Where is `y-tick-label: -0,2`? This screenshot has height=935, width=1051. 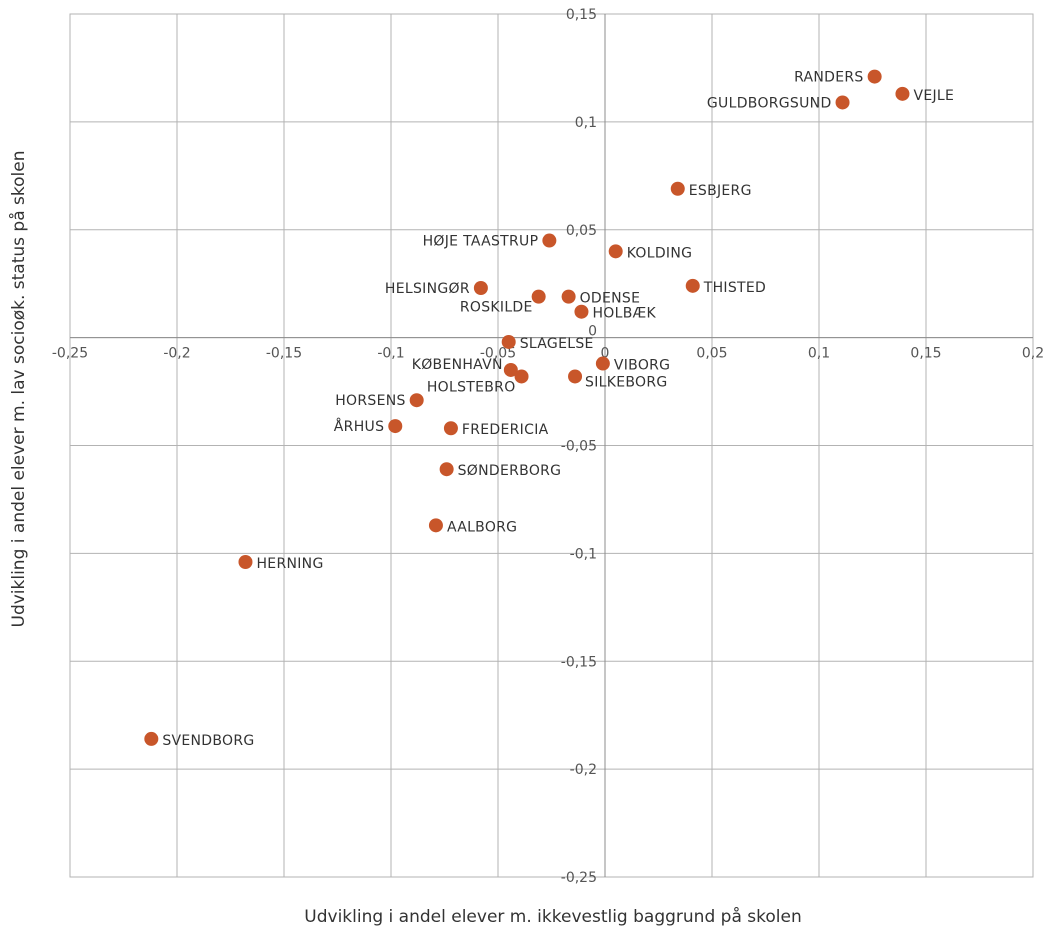
y-tick-label: -0,2 is located at coordinates (583, 770).